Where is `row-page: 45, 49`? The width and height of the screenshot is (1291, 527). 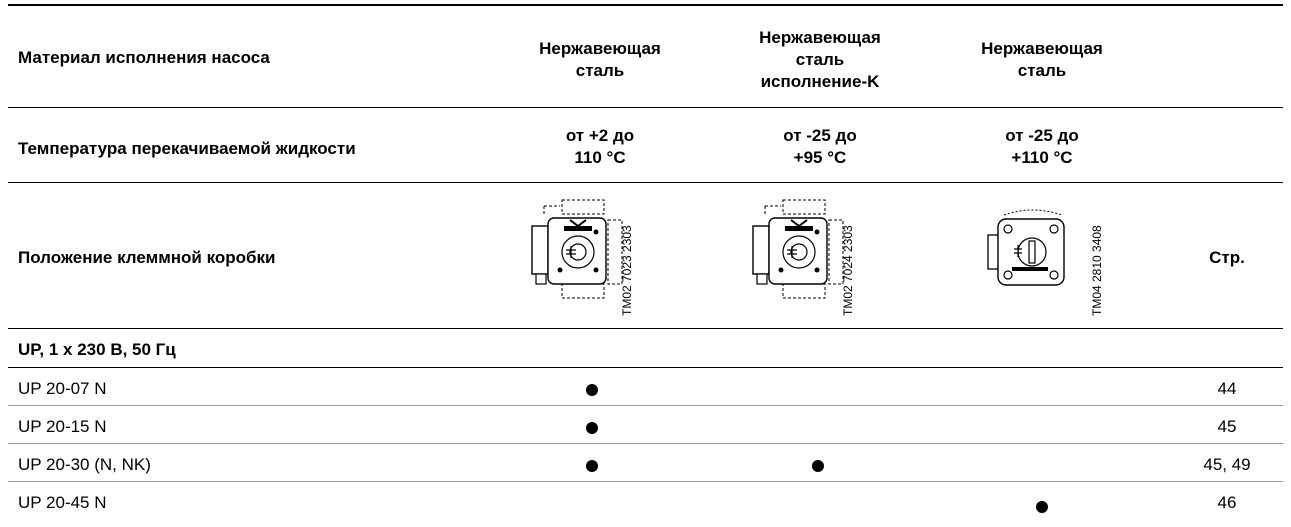 row-page: 45, 49 is located at coordinates (1227, 464).